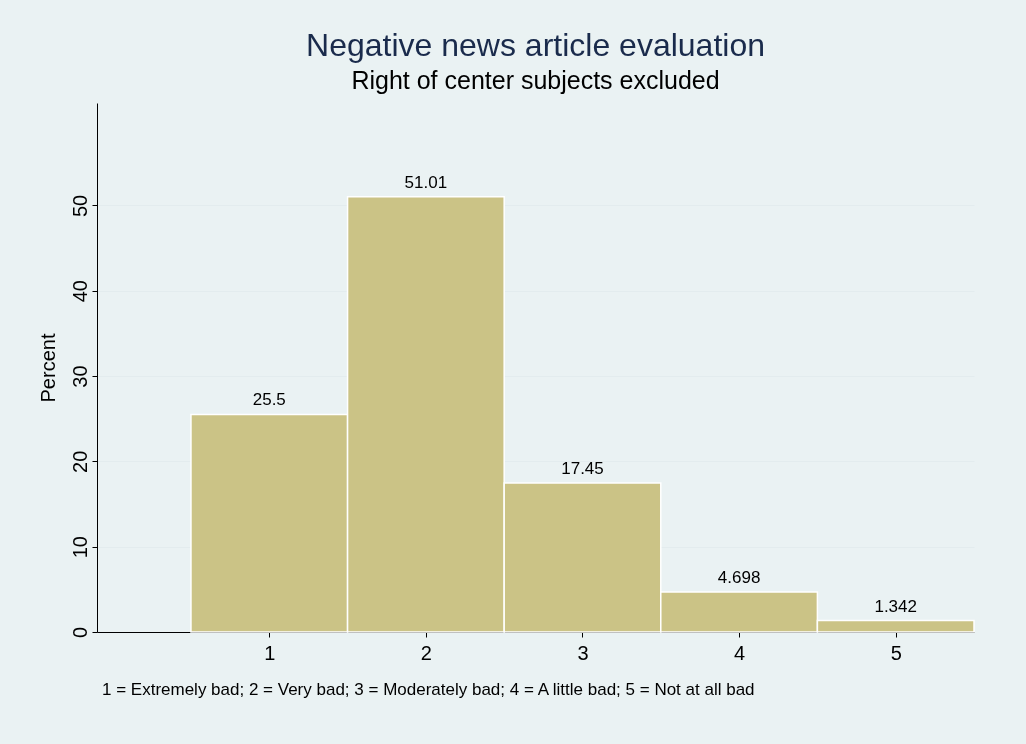 This screenshot has width=1026, height=744. I want to click on x-tick-label: 4, so click(740, 652).